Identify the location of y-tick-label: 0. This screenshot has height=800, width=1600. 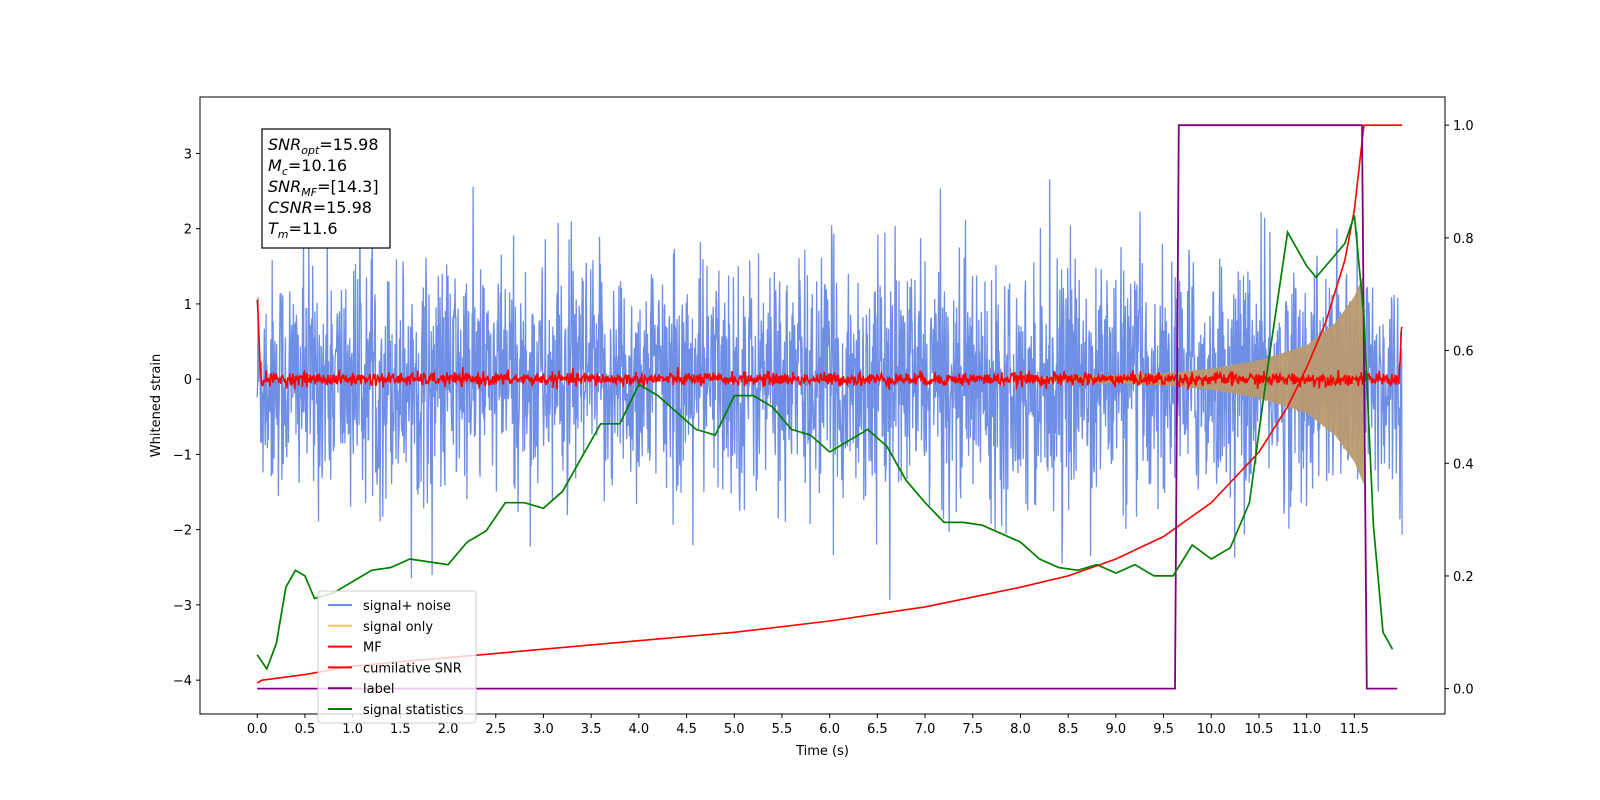
(188, 380).